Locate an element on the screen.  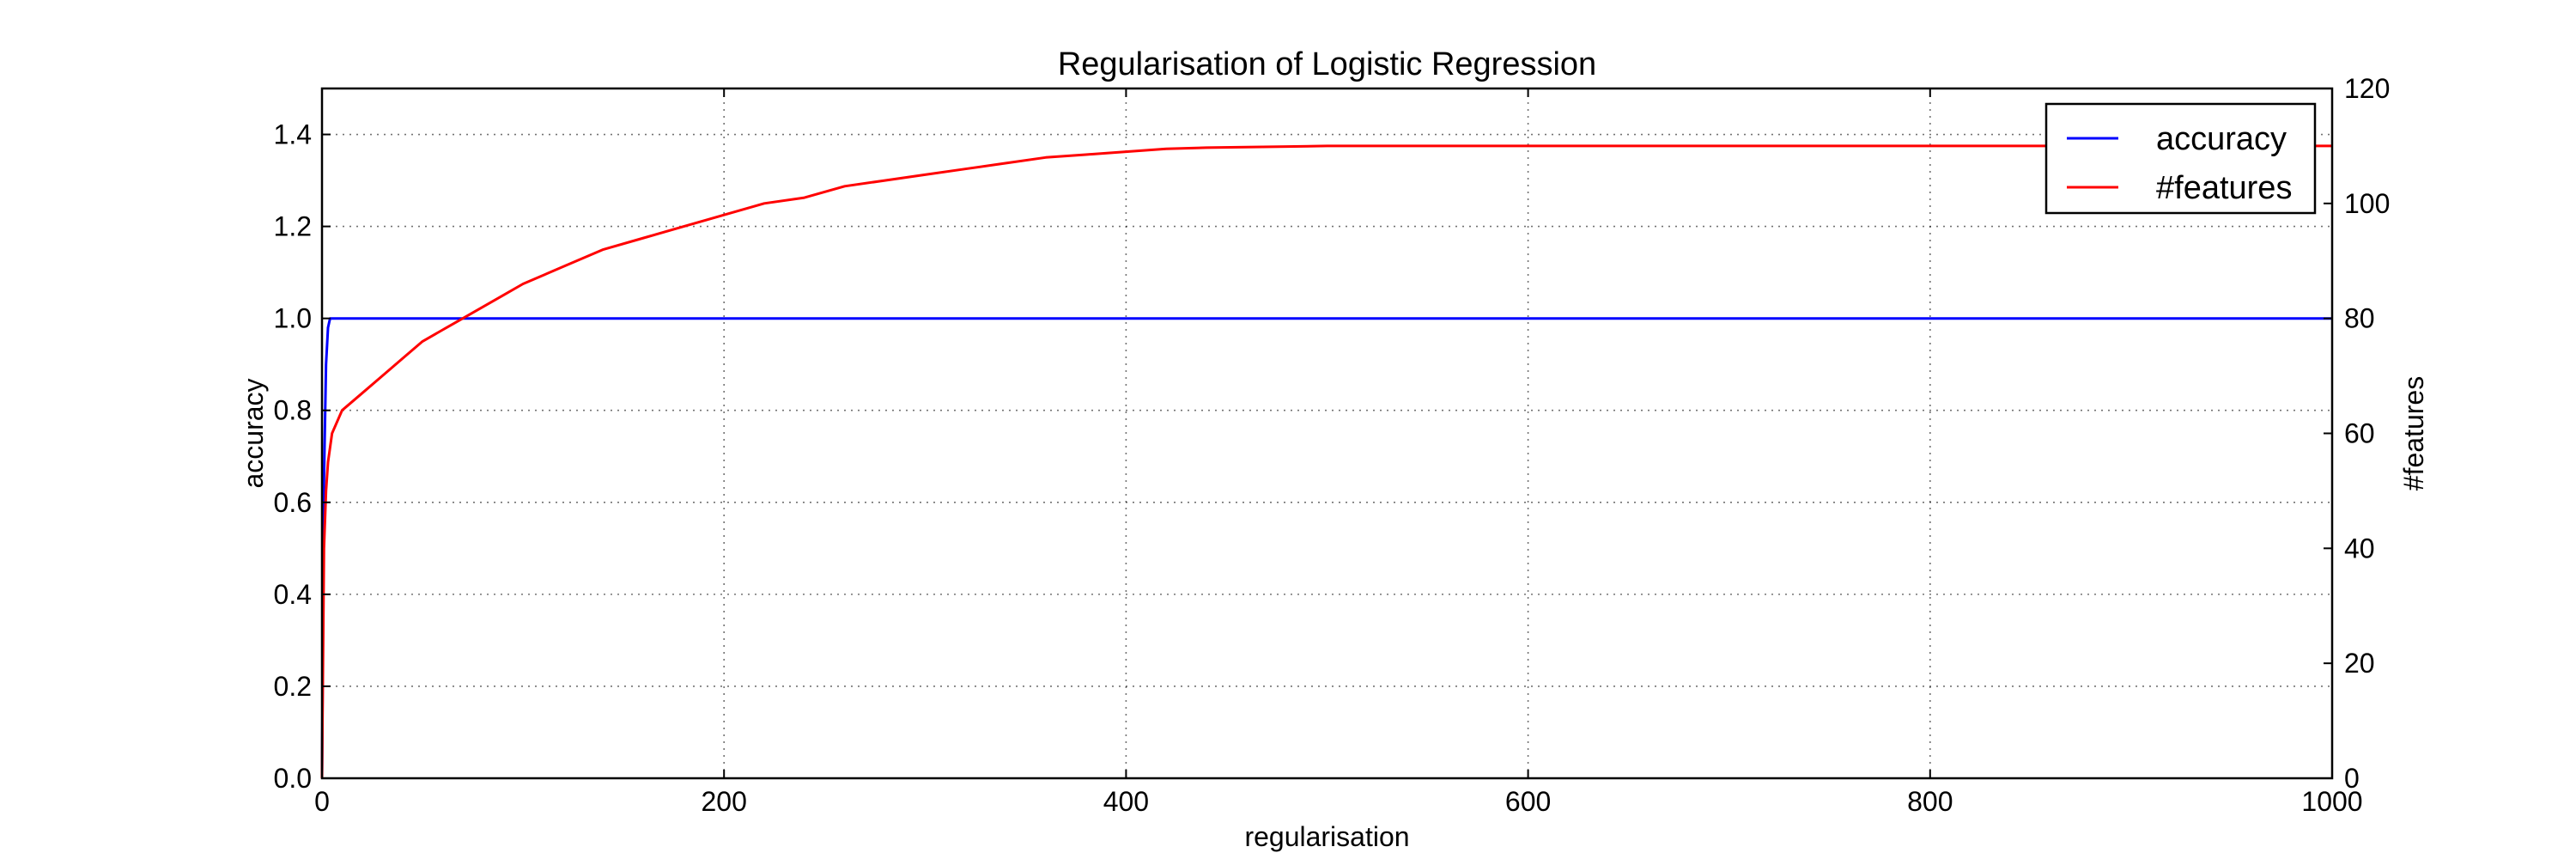
y2-tick-label: 0 is located at coordinates (2352, 778).